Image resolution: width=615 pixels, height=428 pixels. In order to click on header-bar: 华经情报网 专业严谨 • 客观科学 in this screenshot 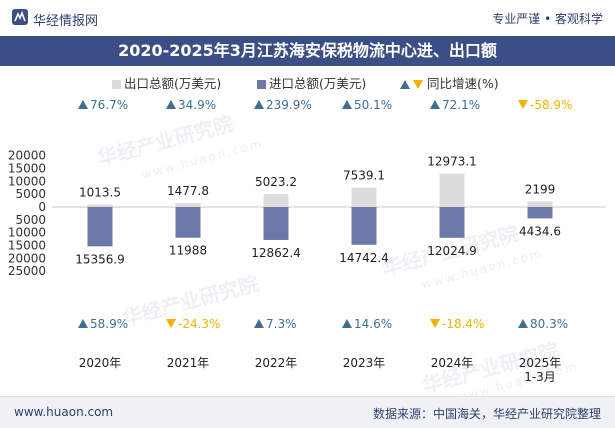, I will do `click(307, 18)`.